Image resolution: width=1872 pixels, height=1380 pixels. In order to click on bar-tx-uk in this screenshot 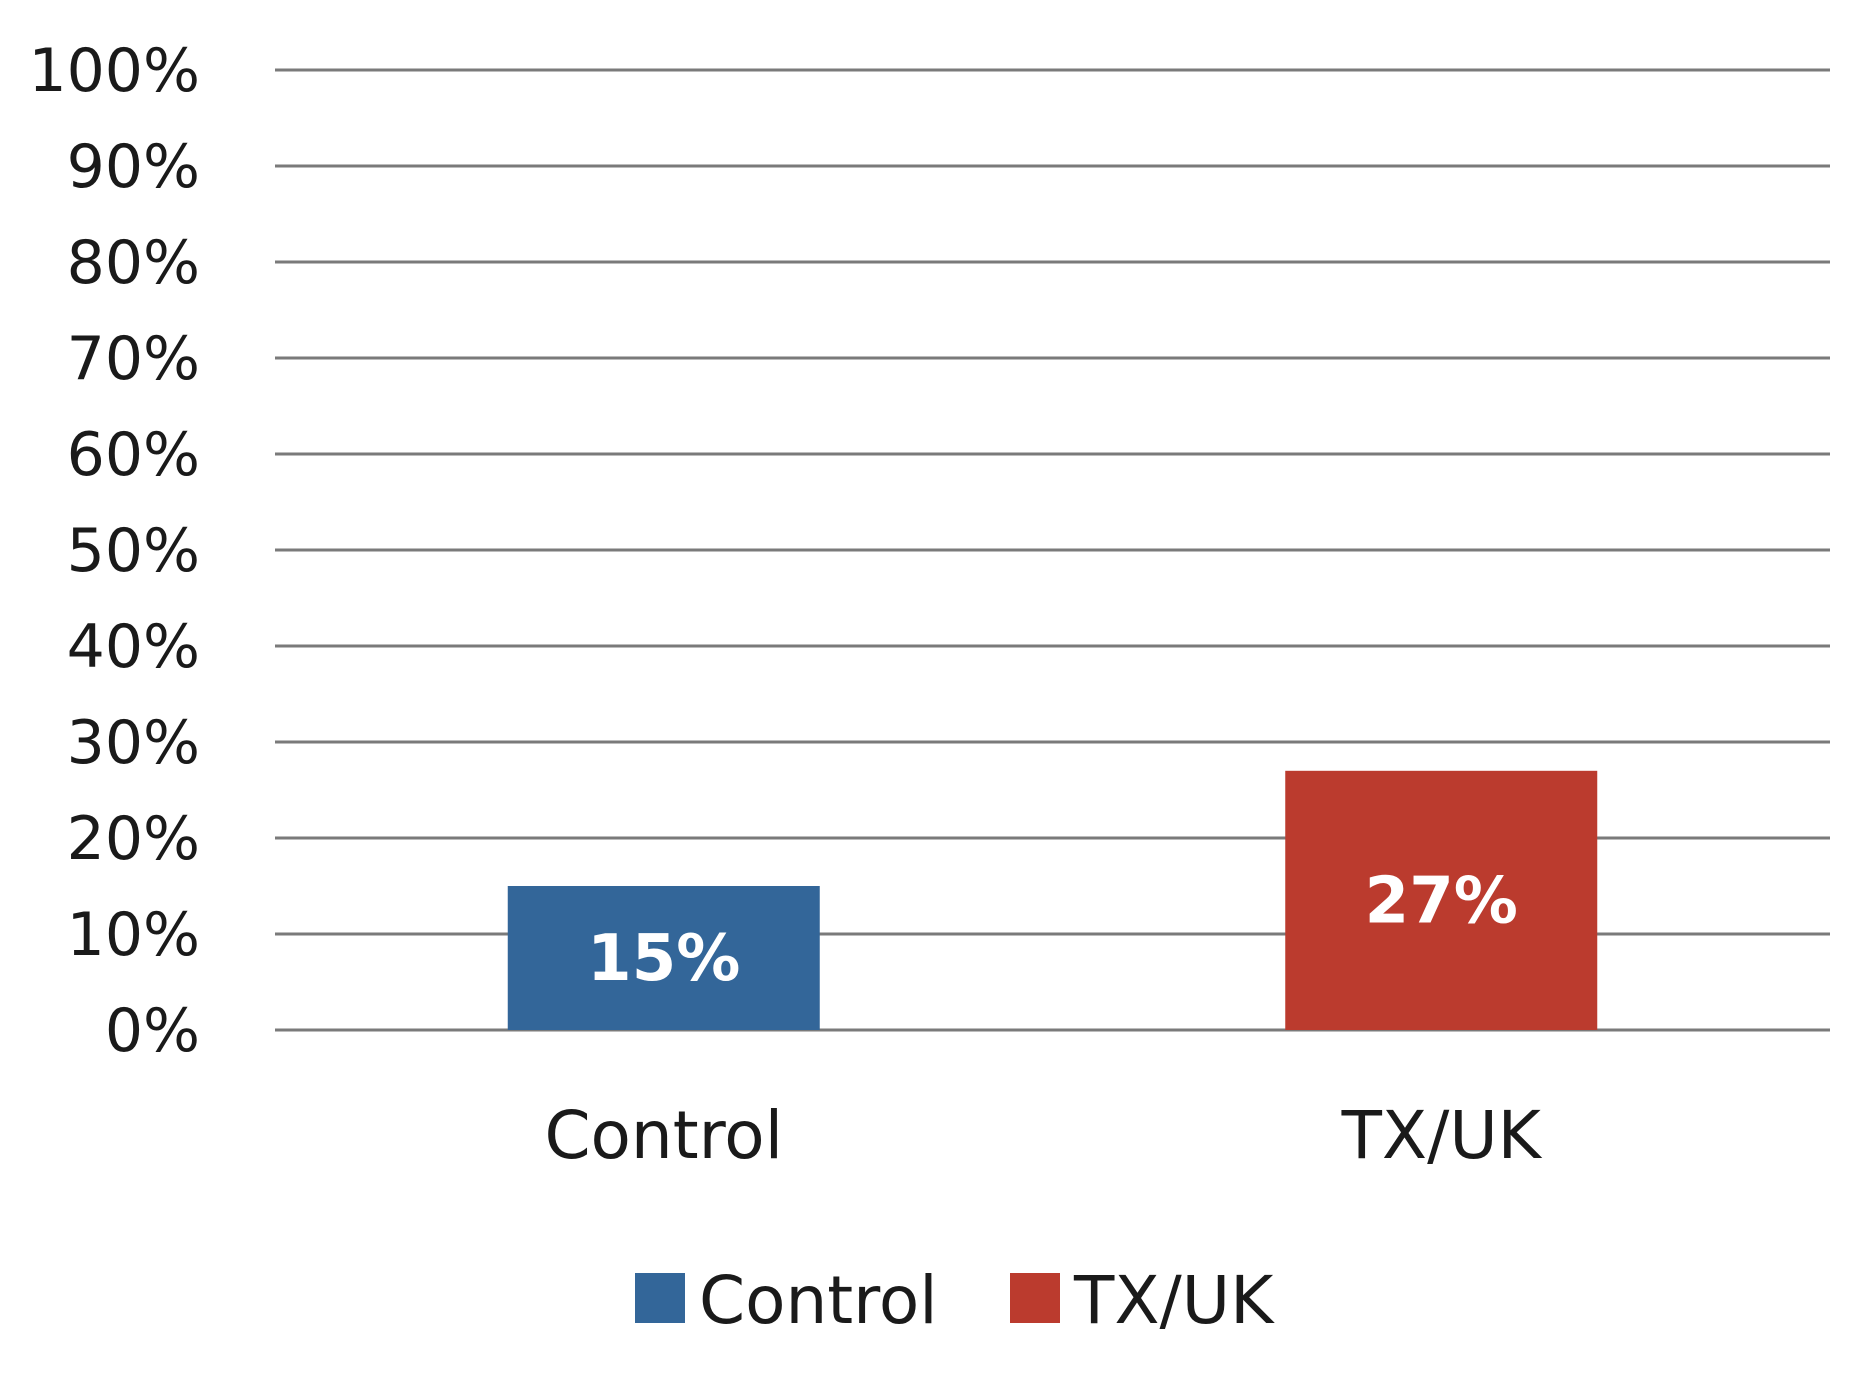, I will do `click(1441, 900)`.